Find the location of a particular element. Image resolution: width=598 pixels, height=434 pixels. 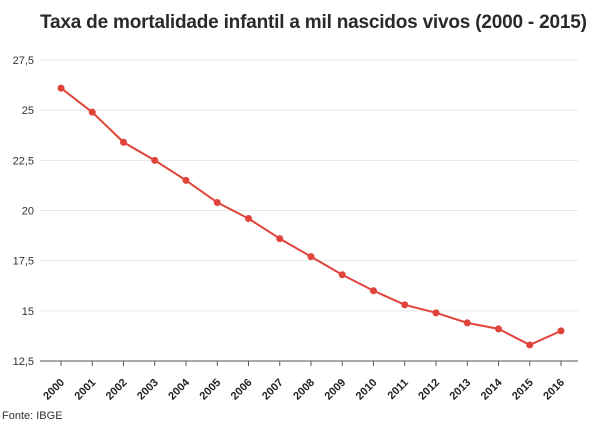

x-tick-label: 2014 is located at coordinates (492, 389).